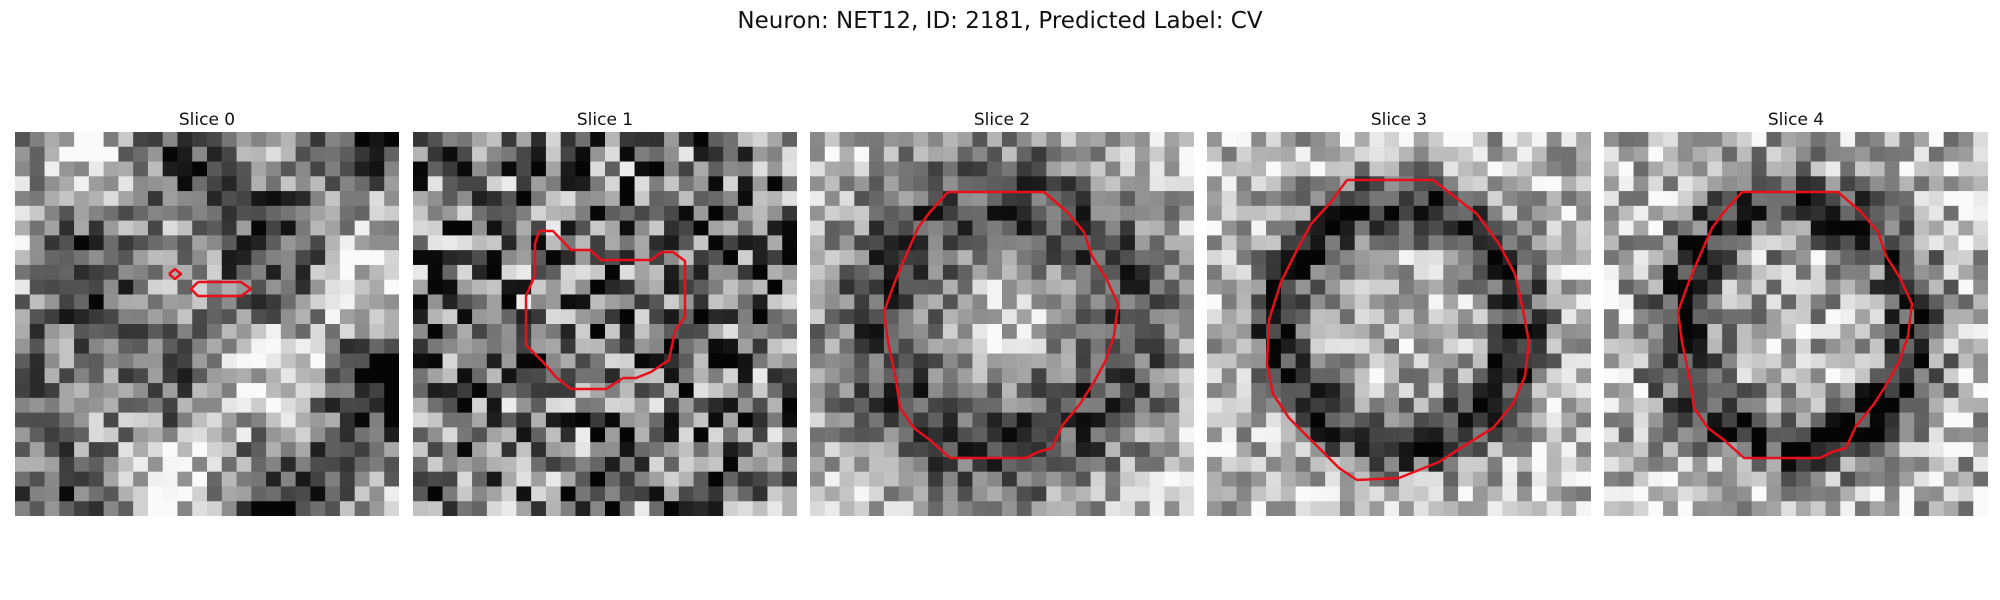  I want to click on slice-title: Slice 0, so click(207, 120).